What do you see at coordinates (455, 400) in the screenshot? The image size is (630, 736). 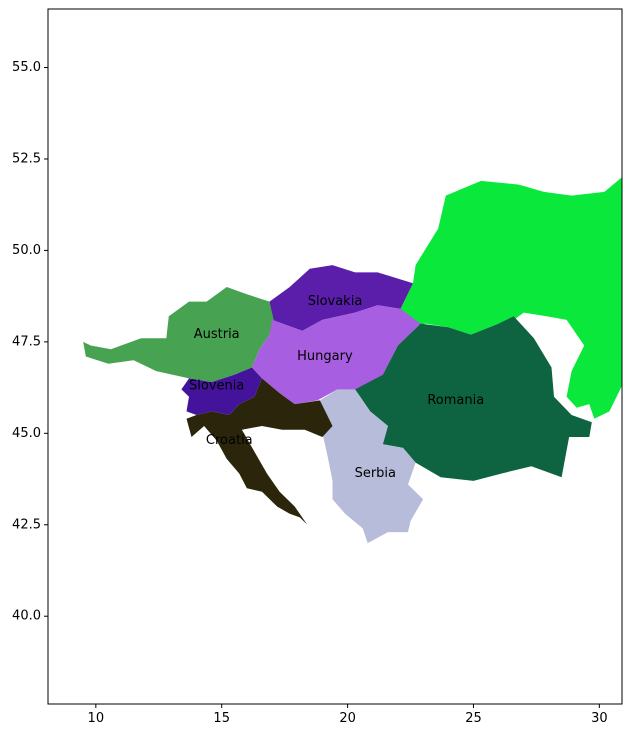 I see `label-romania: Romania` at bounding box center [455, 400].